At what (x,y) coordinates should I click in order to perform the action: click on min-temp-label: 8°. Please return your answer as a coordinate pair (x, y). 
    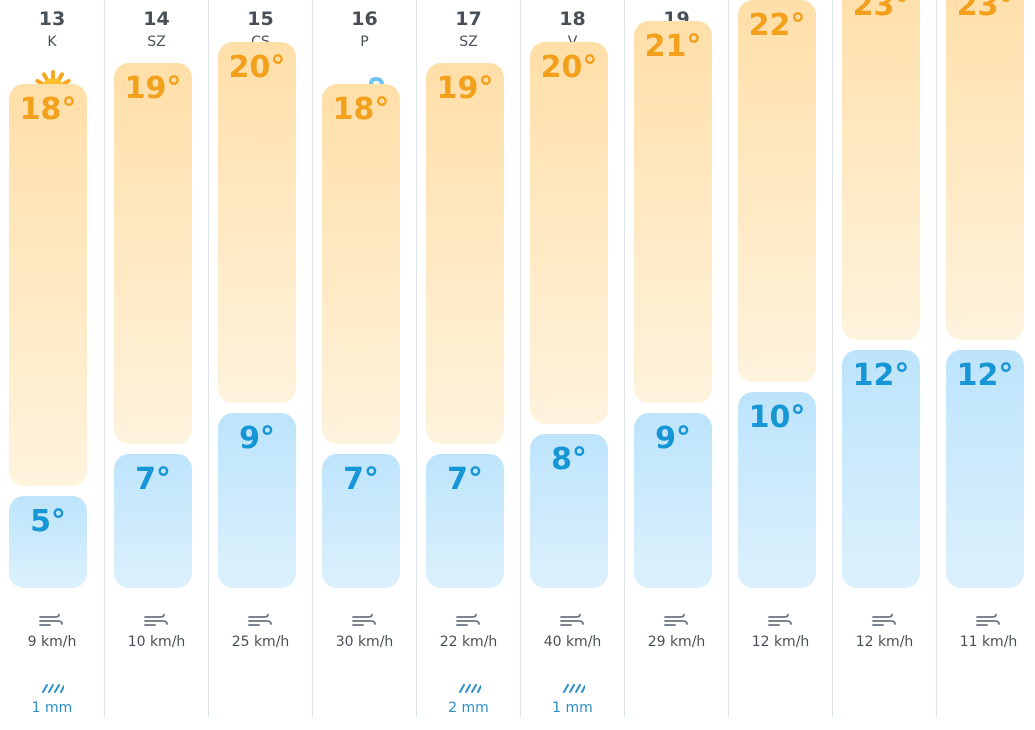
    Looking at the image, I should click on (569, 459).